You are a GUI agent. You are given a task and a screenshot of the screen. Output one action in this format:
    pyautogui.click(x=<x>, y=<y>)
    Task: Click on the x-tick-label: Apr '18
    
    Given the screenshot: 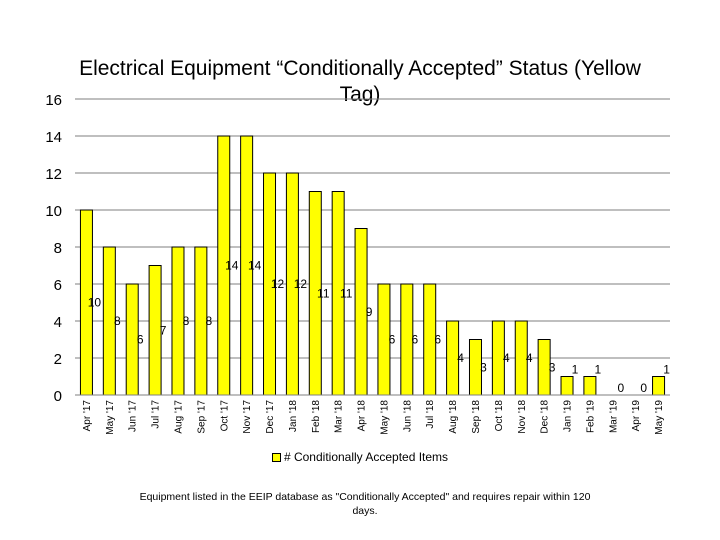 What is the action you would take?
    pyautogui.click(x=362, y=416)
    